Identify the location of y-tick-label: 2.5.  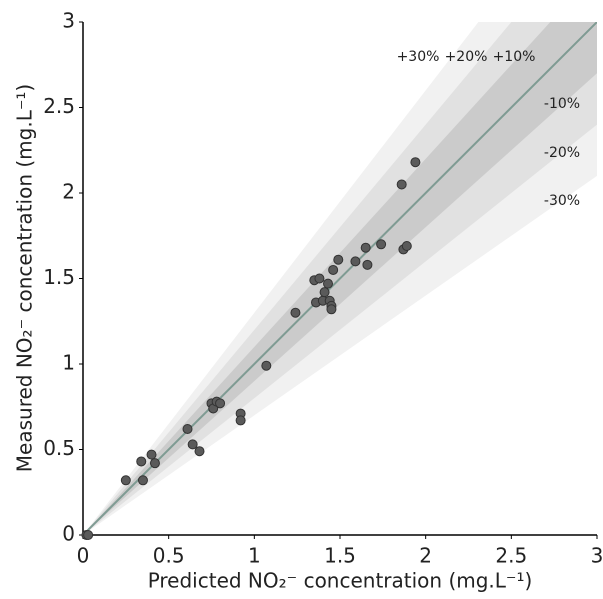
(59, 106).